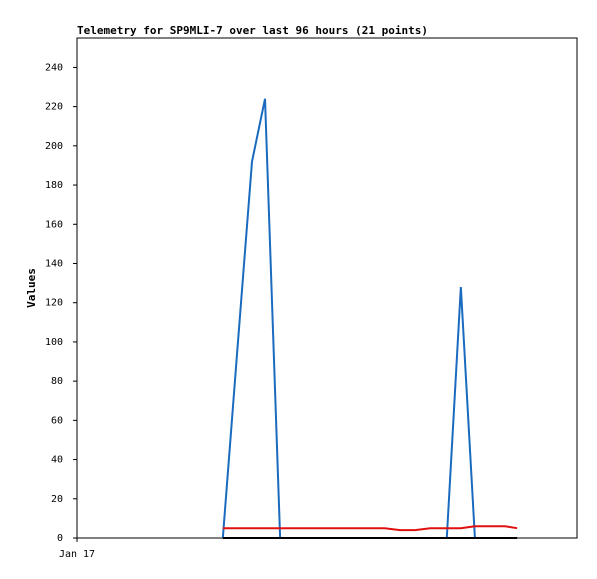 This screenshot has height=579, width=597. I want to click on y-tick-label: 60, so click(57, 420).